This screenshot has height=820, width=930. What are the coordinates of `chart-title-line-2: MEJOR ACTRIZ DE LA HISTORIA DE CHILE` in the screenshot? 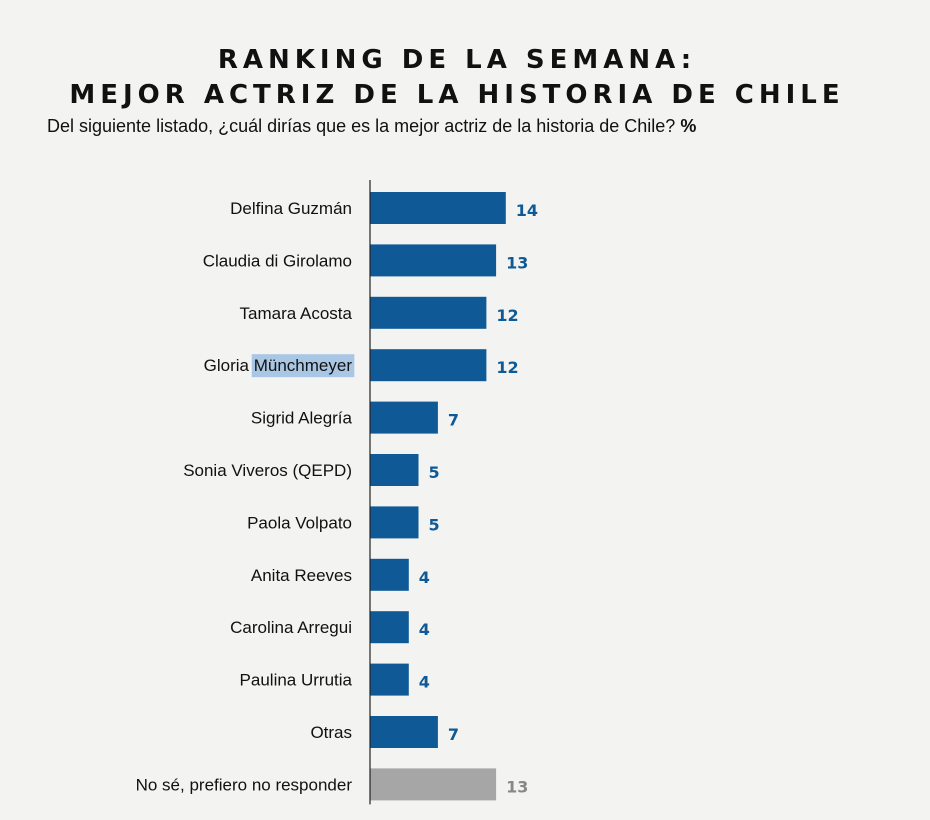 It's located at (457, 95).